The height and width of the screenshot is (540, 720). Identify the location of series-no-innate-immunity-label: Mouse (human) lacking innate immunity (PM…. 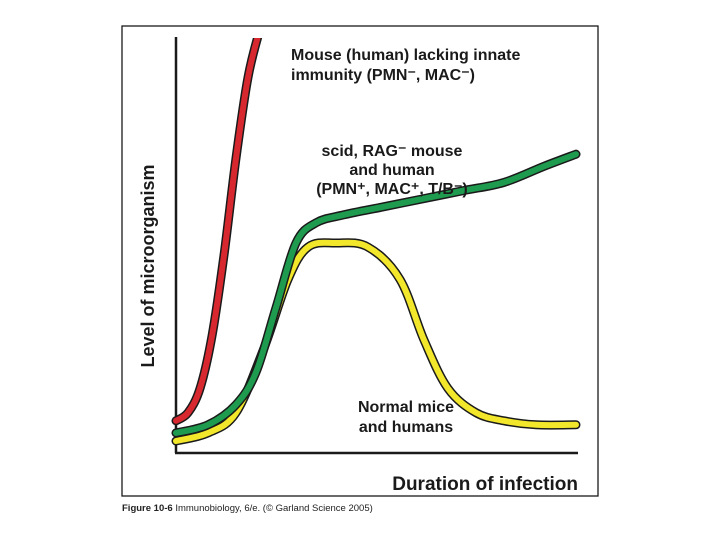
(405, 65).